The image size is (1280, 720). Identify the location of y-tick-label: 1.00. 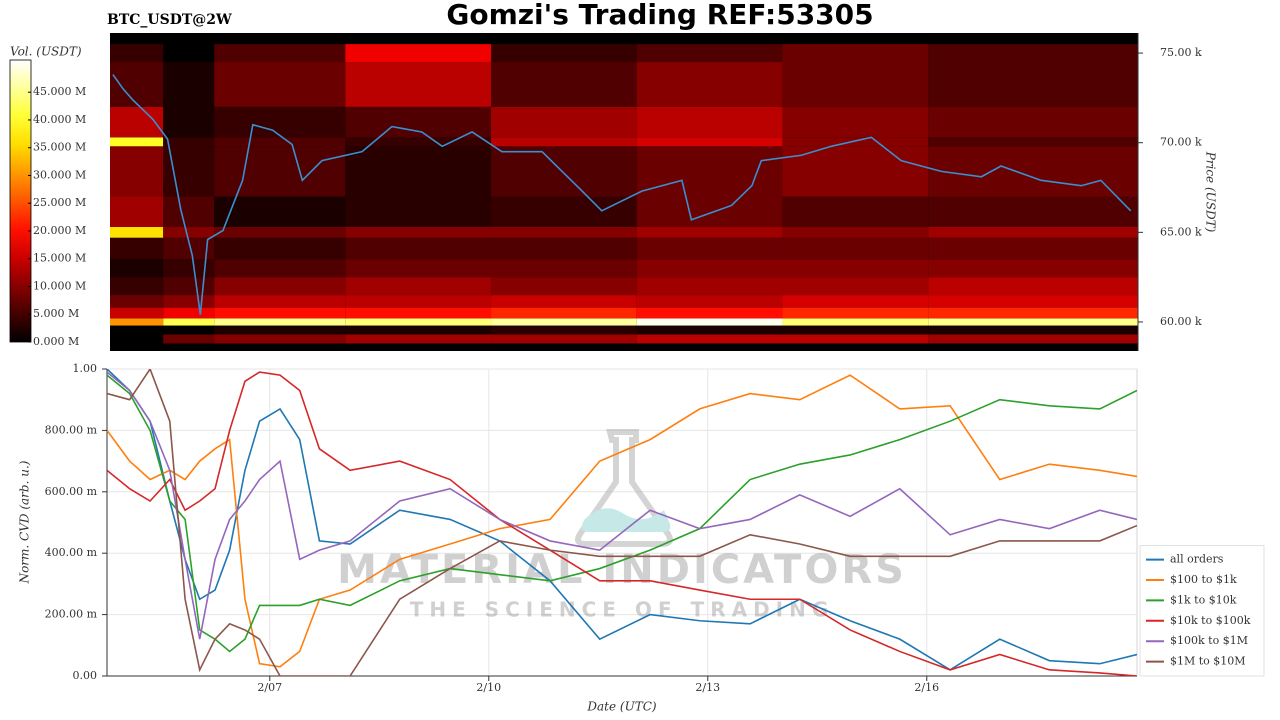
(85, 368).